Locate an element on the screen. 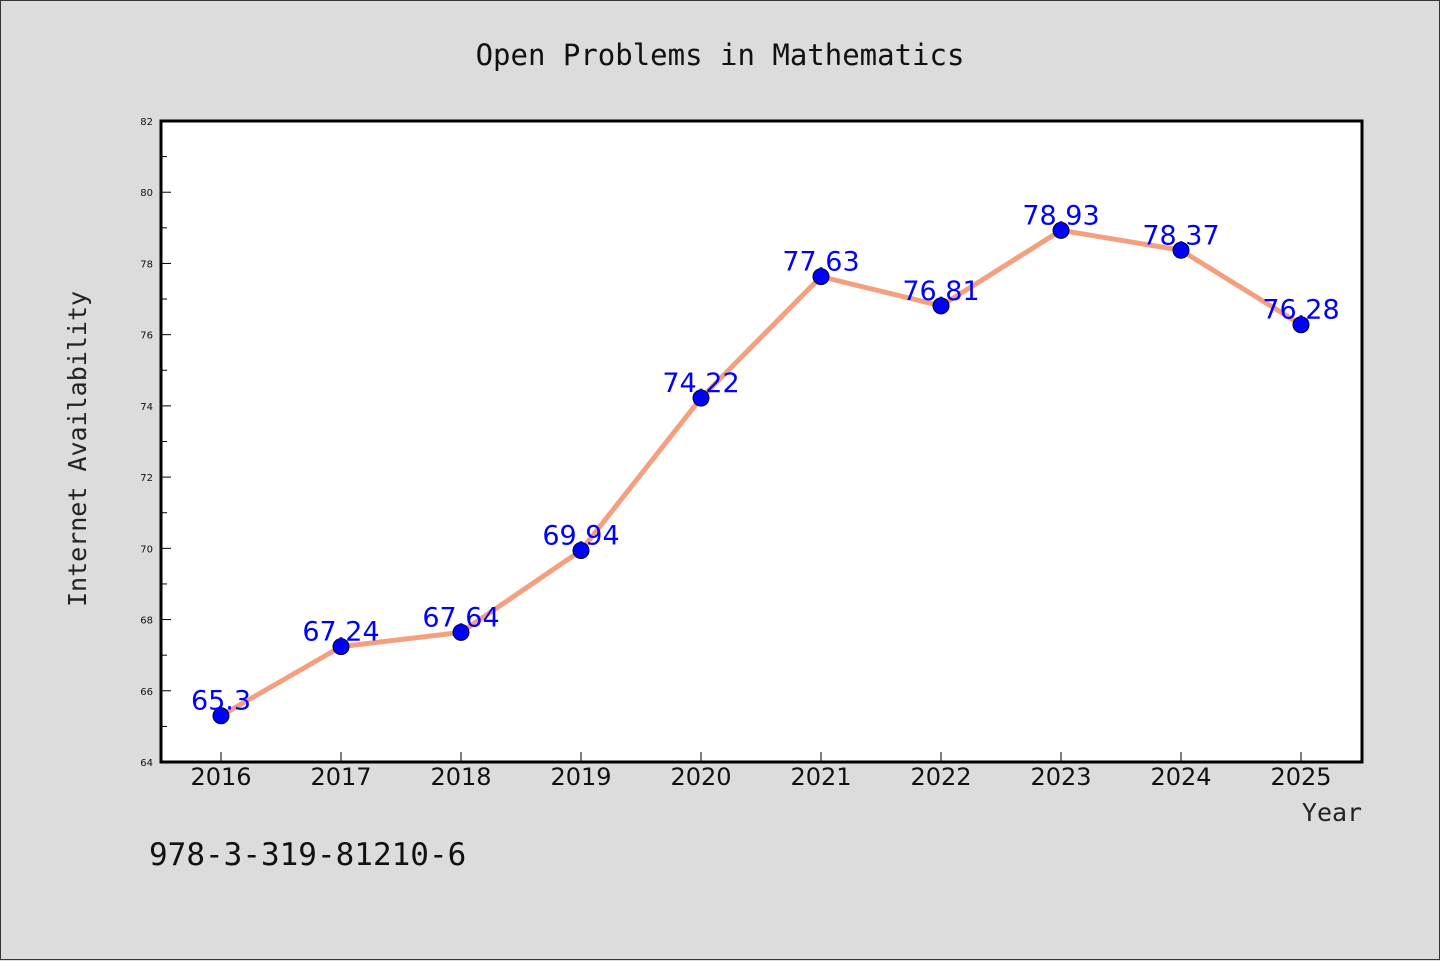  x-axis: 2016 2017 2018 2019 2020 2021 2022 2023 2024 2025 is located at coordinates (761, 771).